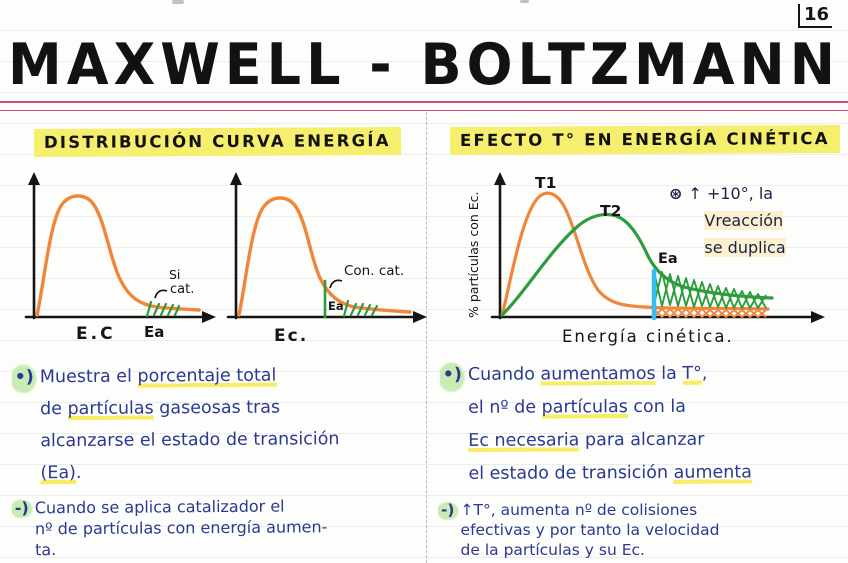 This screenshot has height=563, width=848. What do you see at coordinates (644, 140) in the screenshot?
I see `right-column-header: EFECTO T° EN ENERGÍA CINÉTICA` at bounding box center [644, 140].